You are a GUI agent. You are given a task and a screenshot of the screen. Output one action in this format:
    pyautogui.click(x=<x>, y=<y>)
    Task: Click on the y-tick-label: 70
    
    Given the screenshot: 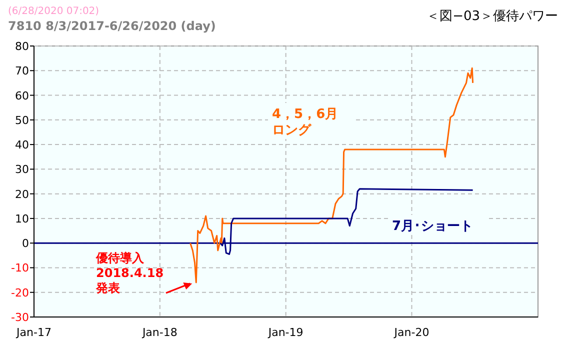 What is the action you would take?
    pyautogui.click(x=22, y=71)
    